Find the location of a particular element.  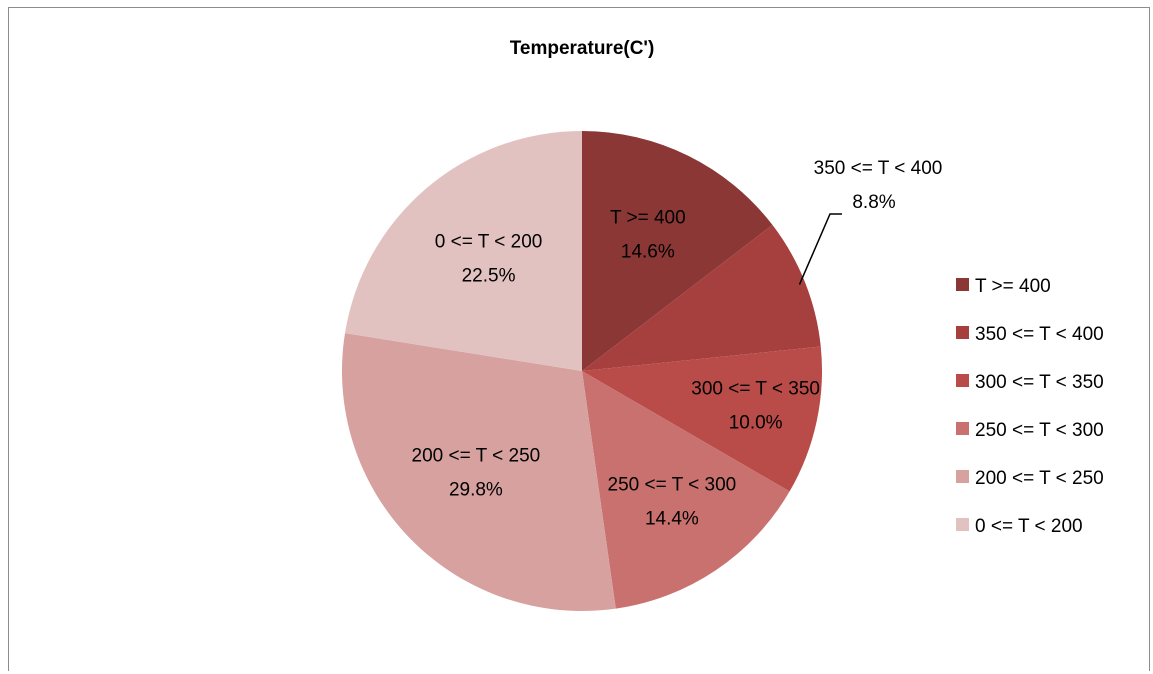

chart-title: Temperature(C') is located at coordinates (582, 48).